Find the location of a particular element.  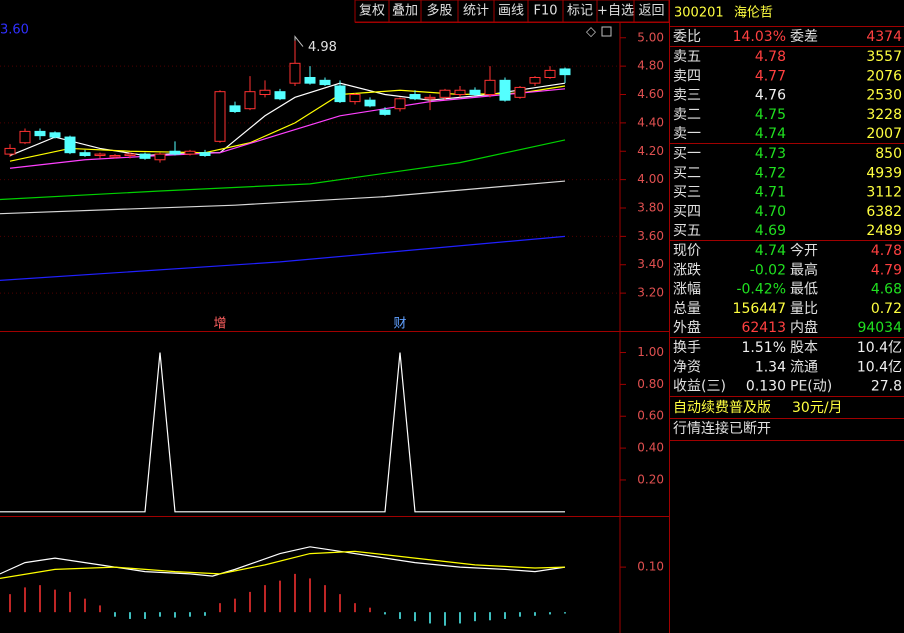

value: 1.34 is located at coordinates (770, 367).